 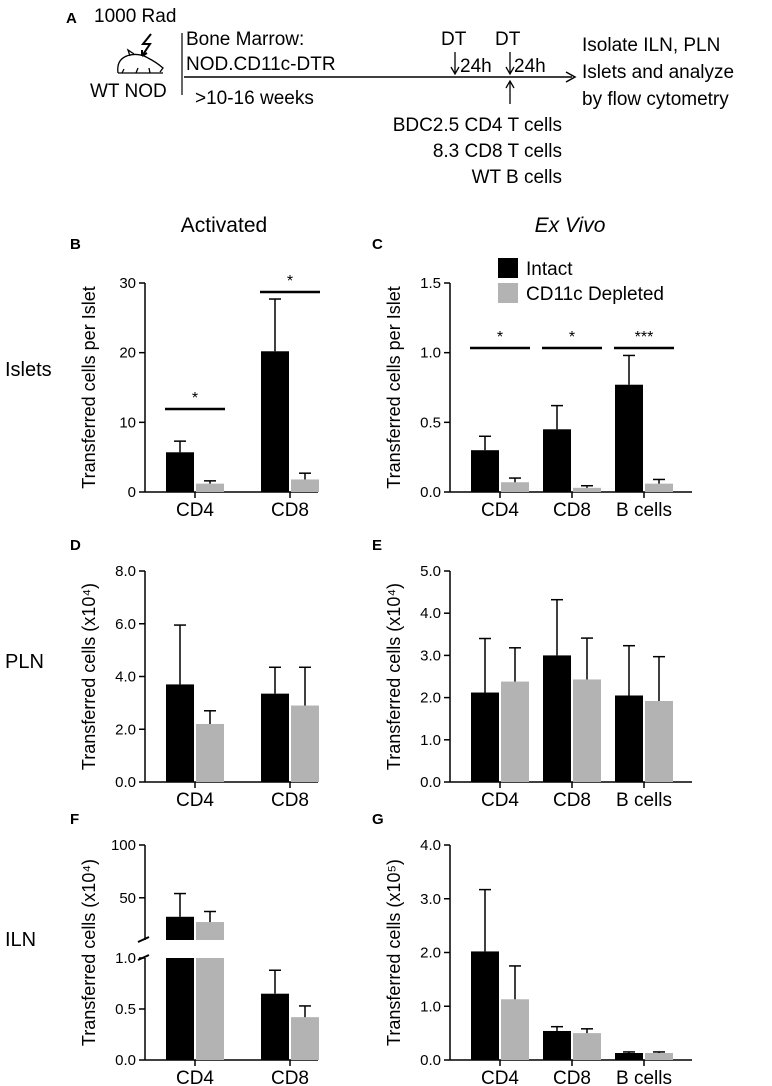 What do you see at coordinates (125, 1009) in the screenshot?
I see `y-tick-label: 0.5` at bounding box center [125, 1009].